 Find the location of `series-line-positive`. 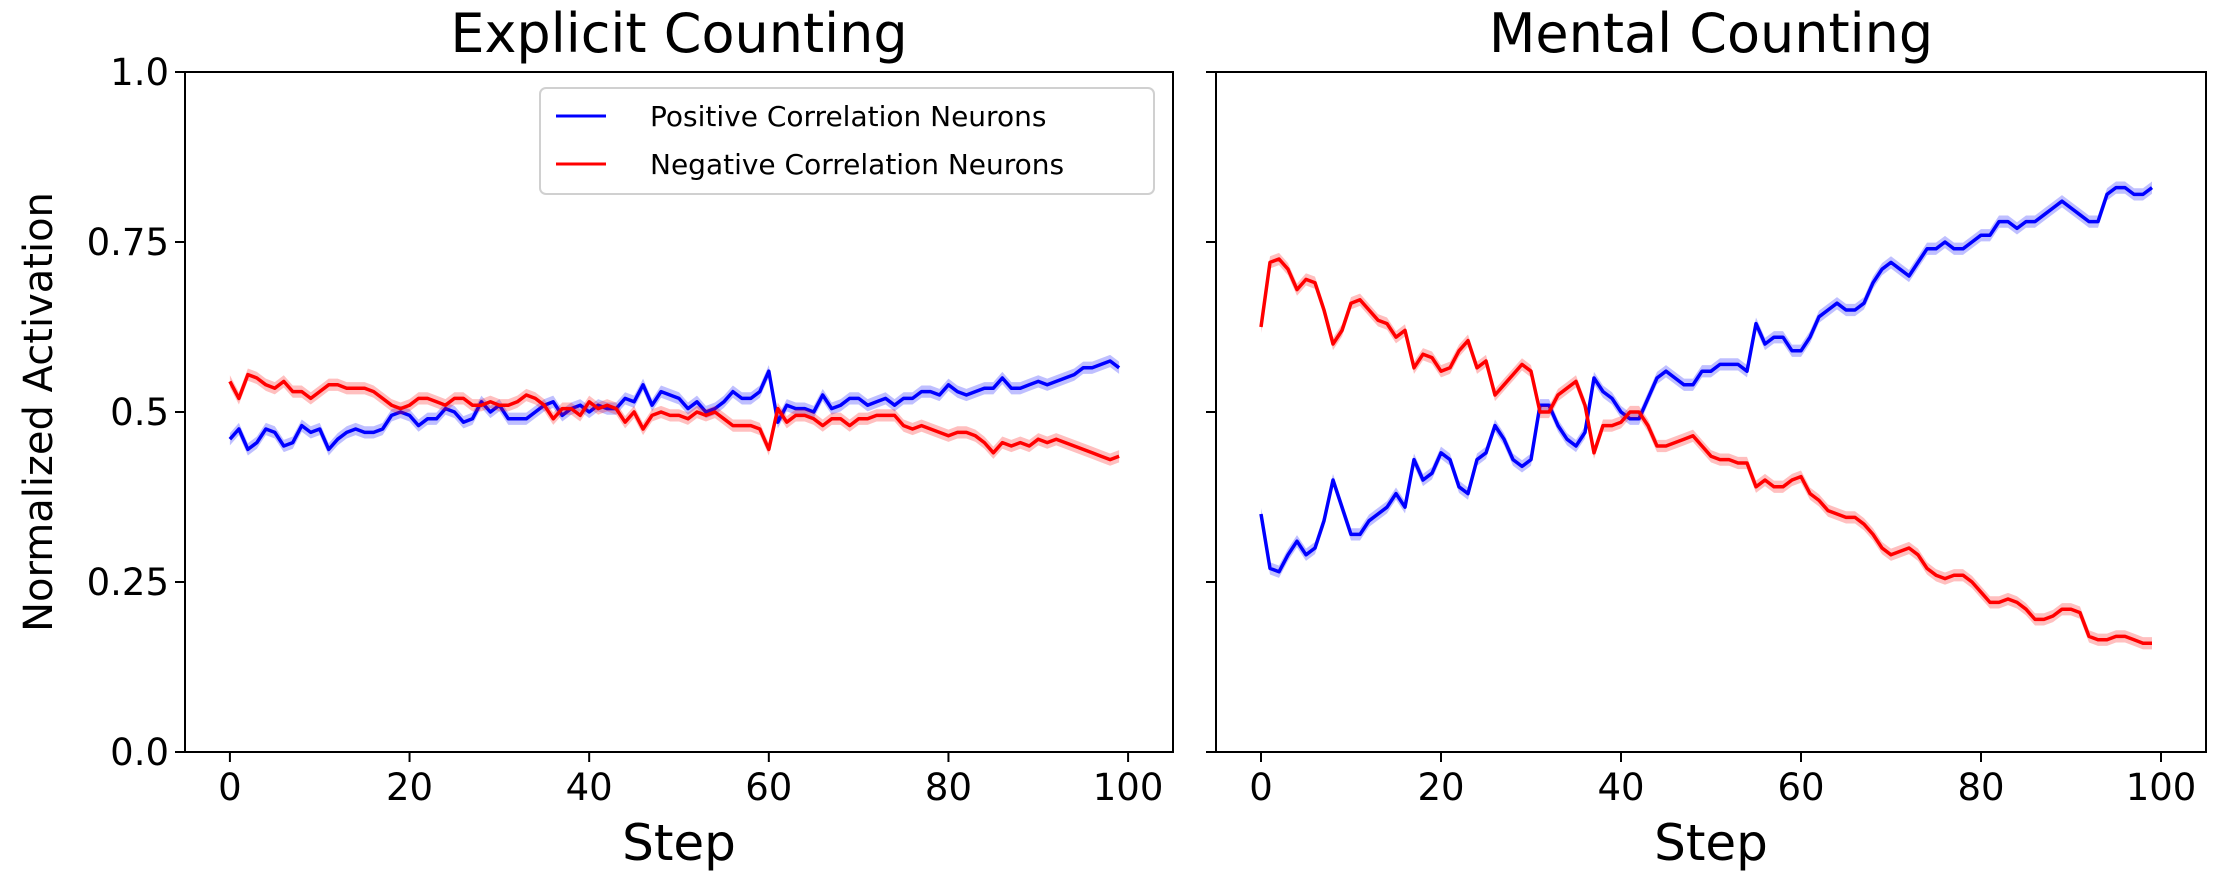

series-line-positive is located at coordinates (674, 405).